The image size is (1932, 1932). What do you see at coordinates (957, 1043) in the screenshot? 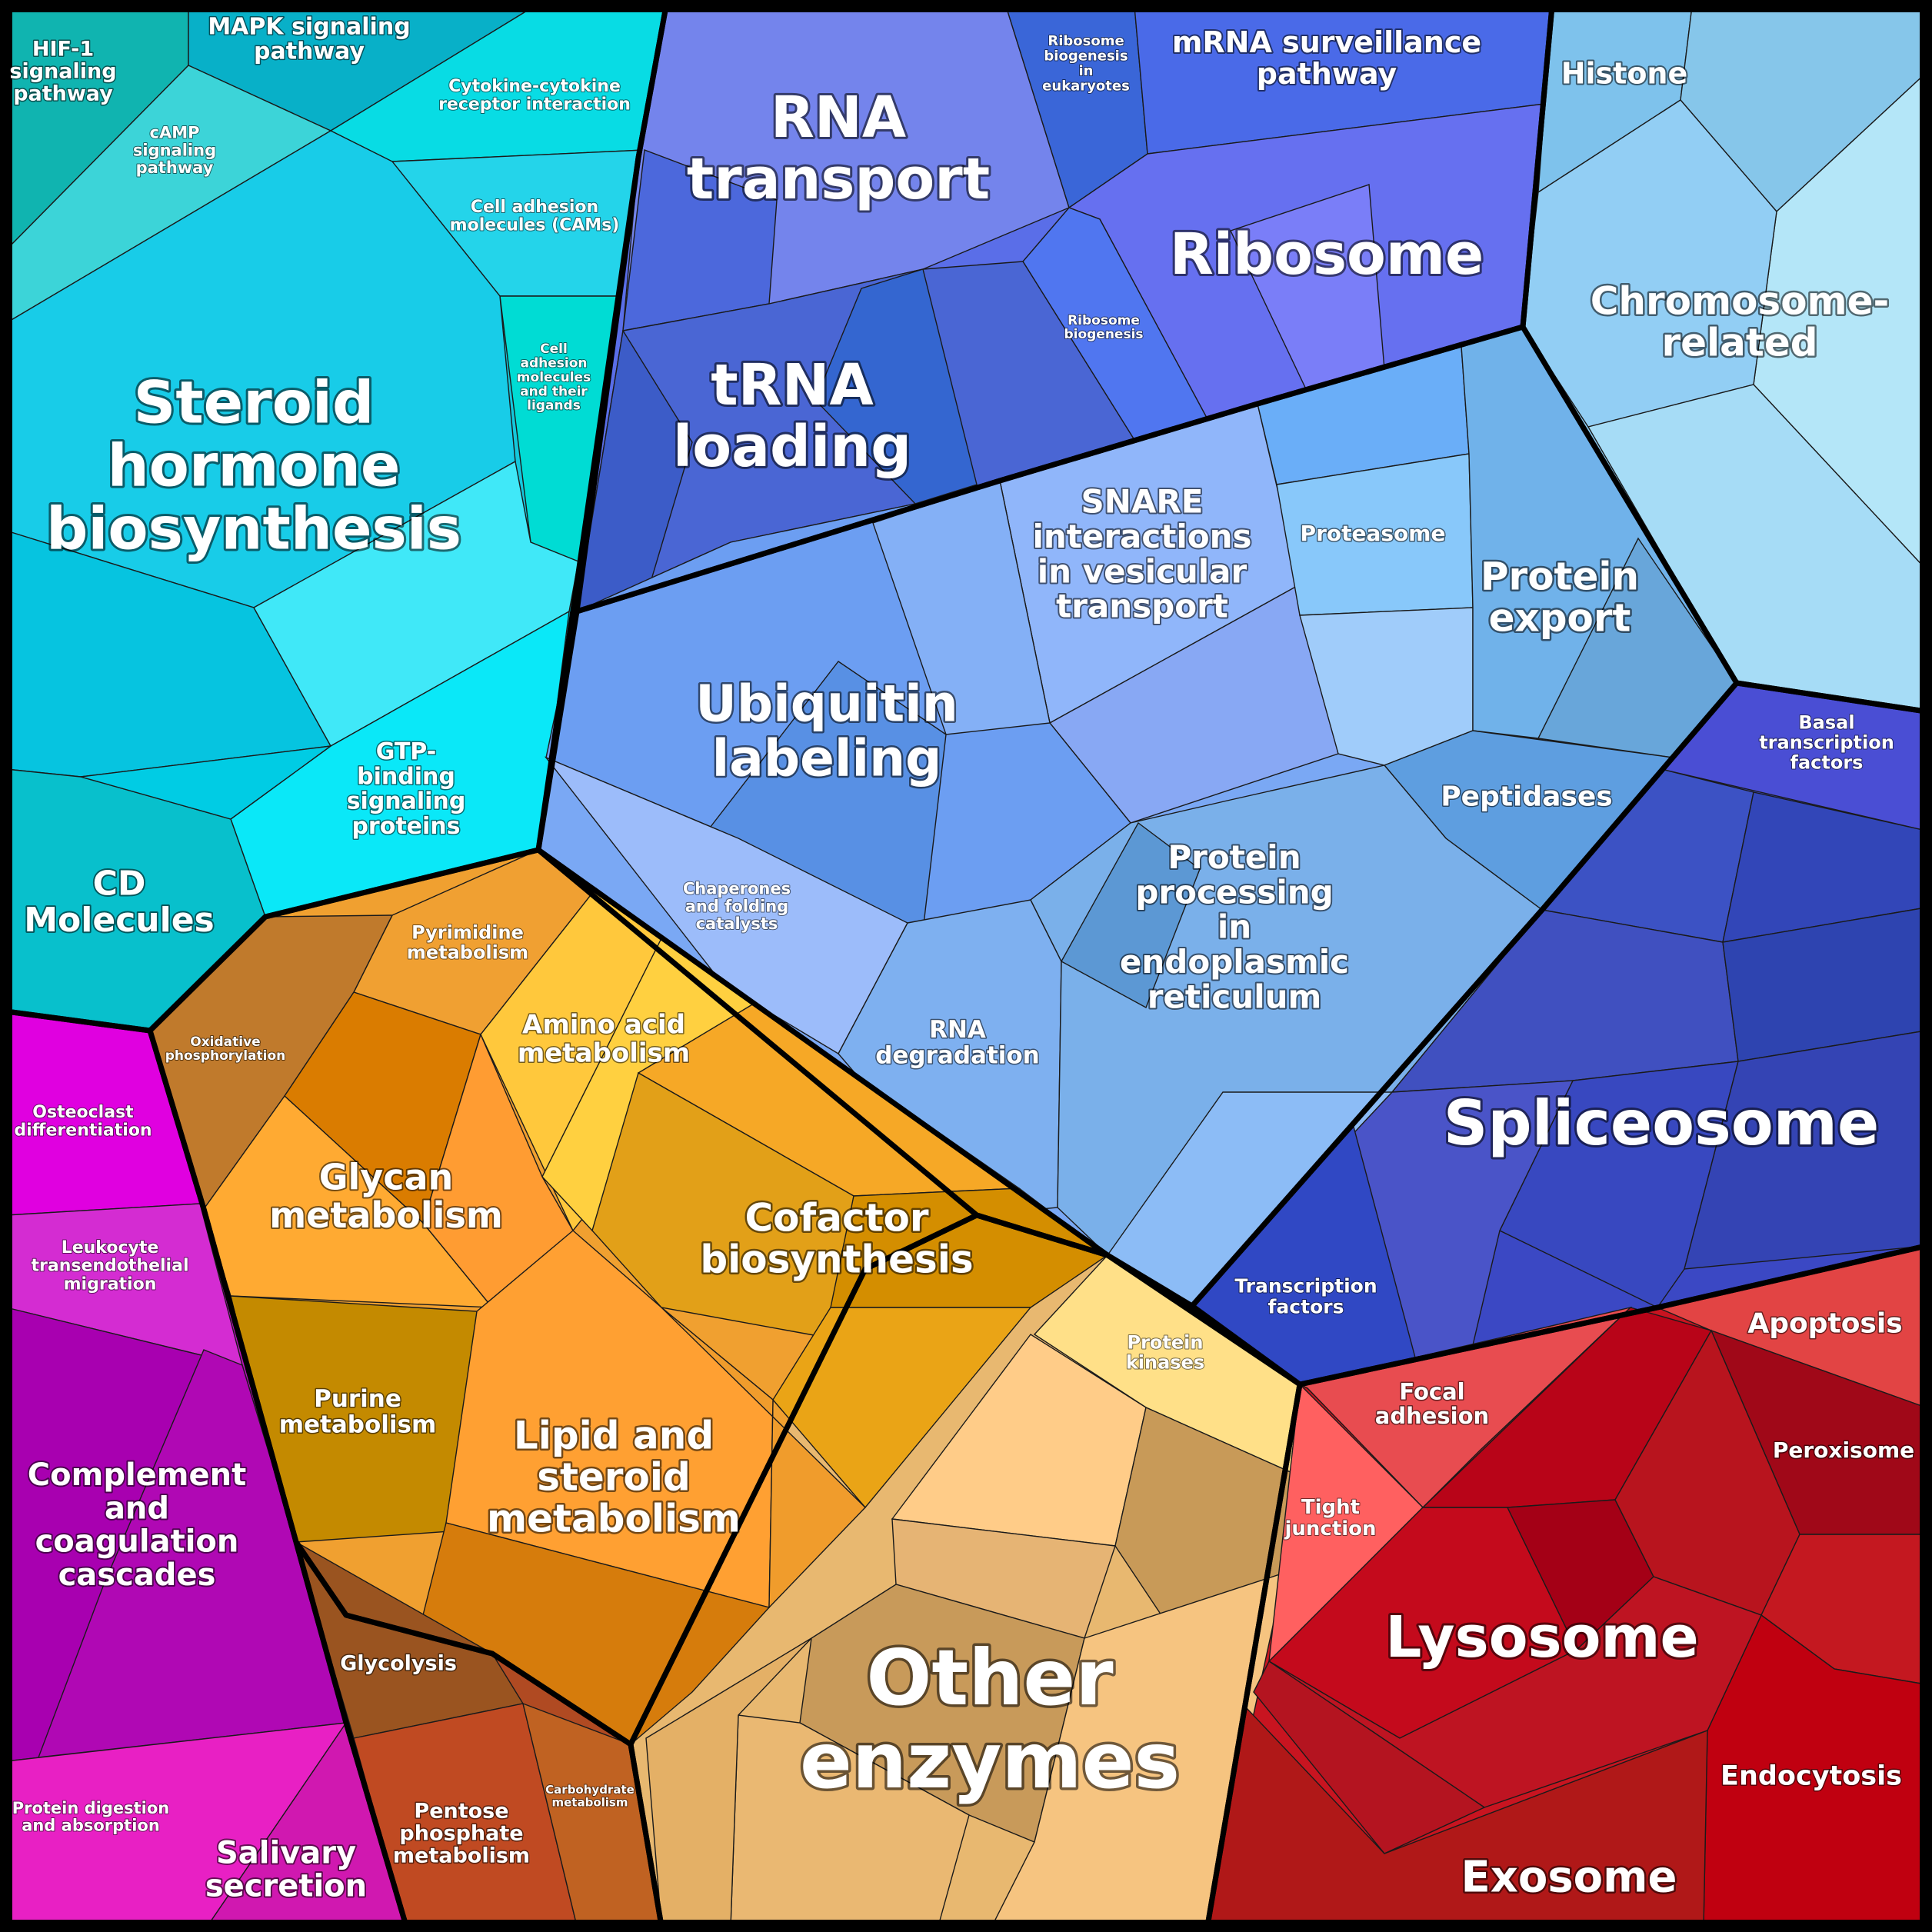
I see `label-rna-deg: RNA degradation` at bounding box center [957, 1043].